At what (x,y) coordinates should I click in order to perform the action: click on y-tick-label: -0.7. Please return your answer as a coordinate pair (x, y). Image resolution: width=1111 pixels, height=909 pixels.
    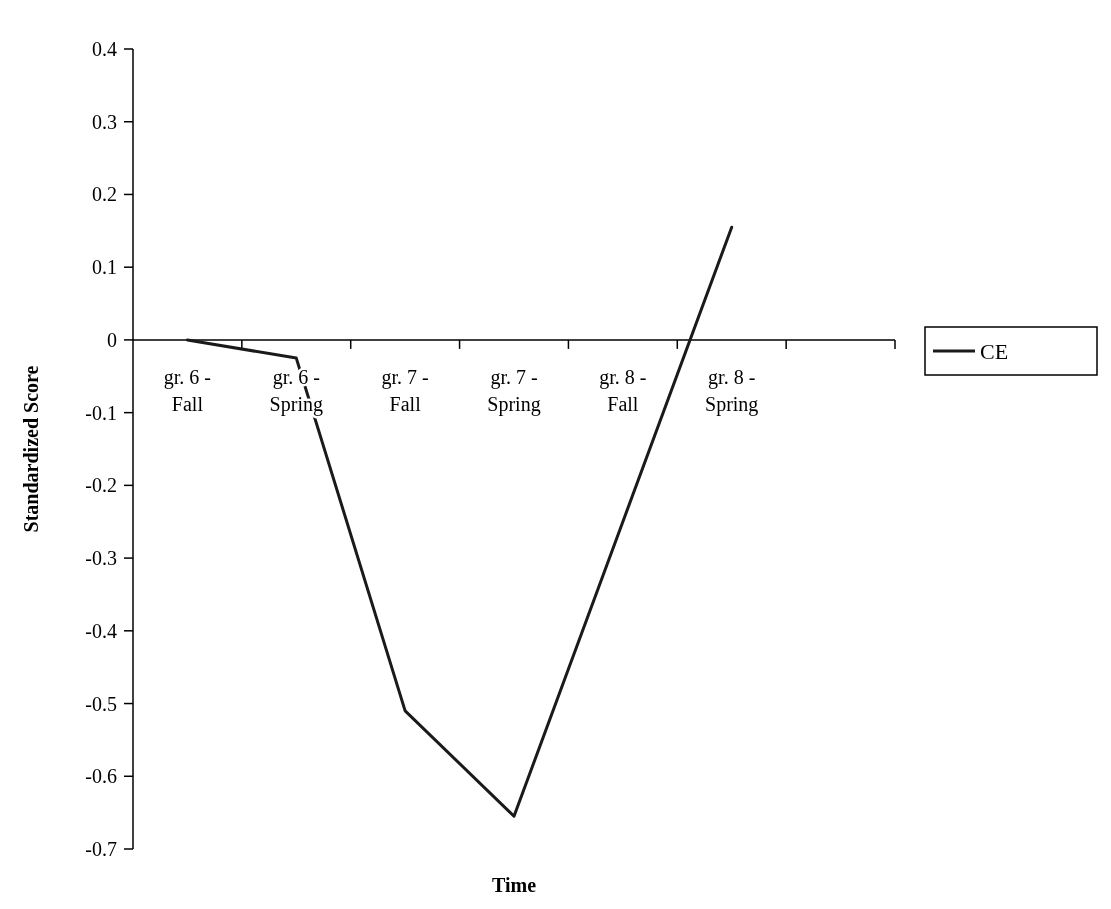
    Looking at the image, I should click on (101, 849).